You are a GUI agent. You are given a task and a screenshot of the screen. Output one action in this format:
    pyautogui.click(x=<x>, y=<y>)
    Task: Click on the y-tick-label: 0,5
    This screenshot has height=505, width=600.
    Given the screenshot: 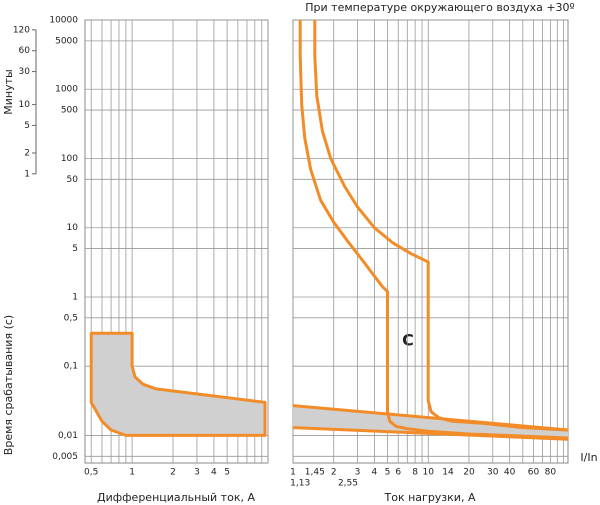 What is the action you would take?
    pyautogui.click(x=71, y=318)
    